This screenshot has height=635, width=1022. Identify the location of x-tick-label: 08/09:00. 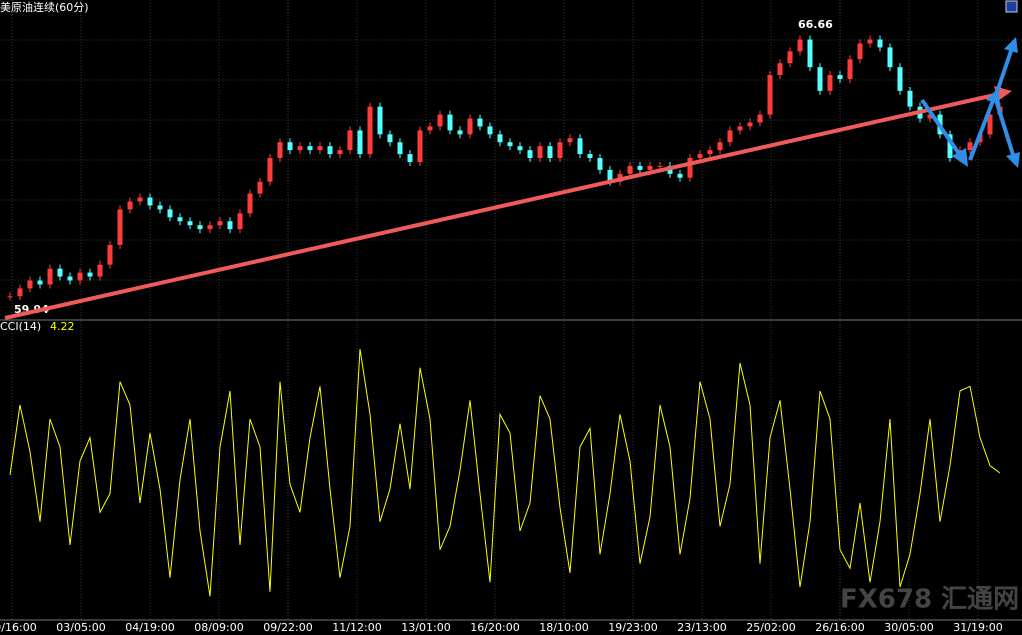
(218, 627).